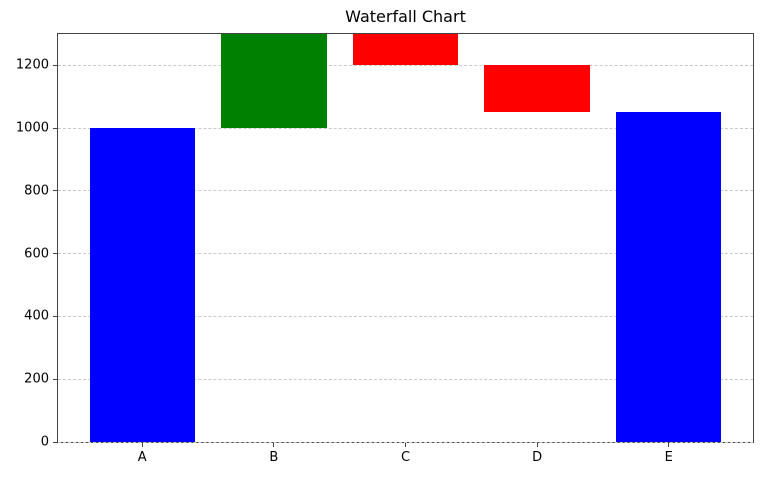 The image size is (768, 480). I want to click on xtick-mark-E, so click(669, 445).